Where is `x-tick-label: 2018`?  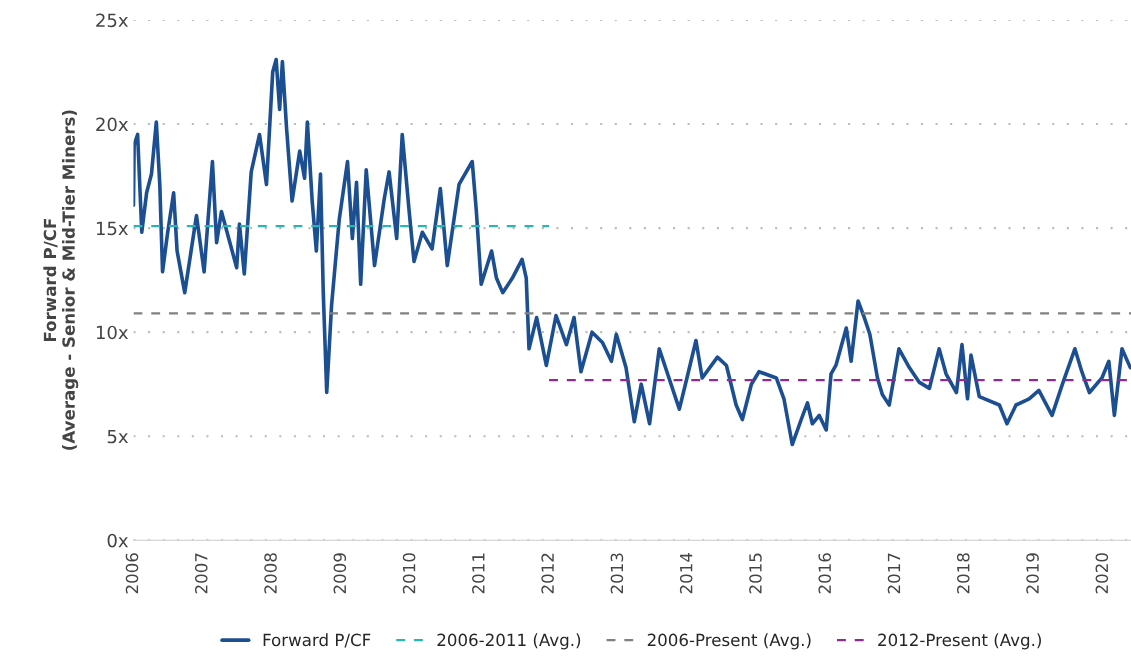 x-tick-label: 2018 is located at coordinates (963, 573).